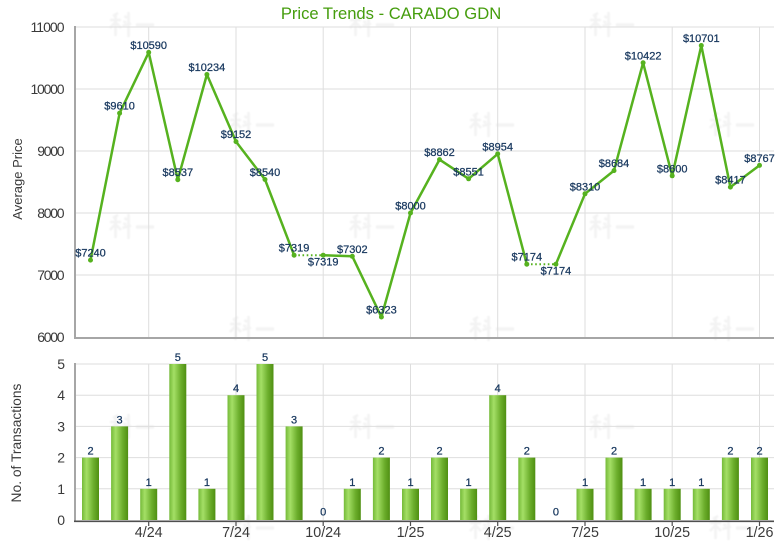 The height and width of the screenshot is (555, 780). Describe the element at coordinates (701, 39) in the screenshot. I see `svg-text: $10701` at that location.